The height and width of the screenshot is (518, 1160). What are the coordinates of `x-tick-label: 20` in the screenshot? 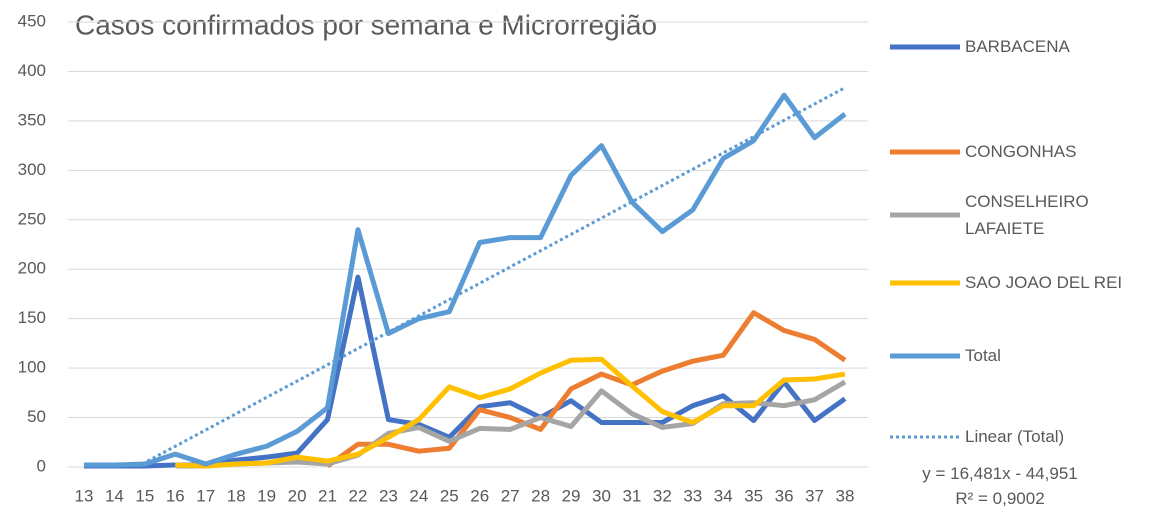 It's located at (297, 495).